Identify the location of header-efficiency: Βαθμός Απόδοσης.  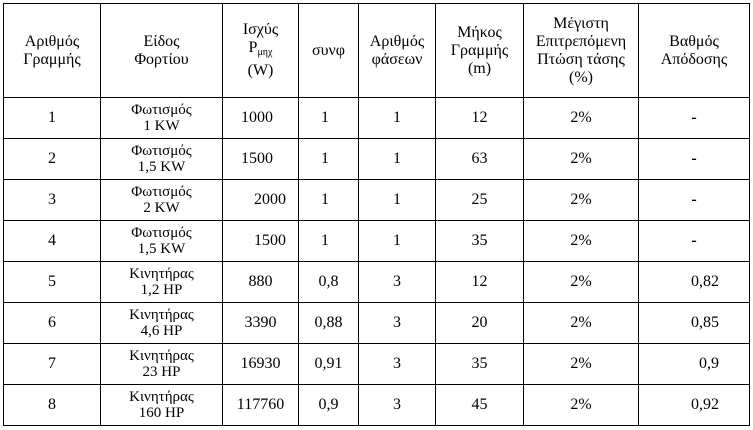
(694, 50).